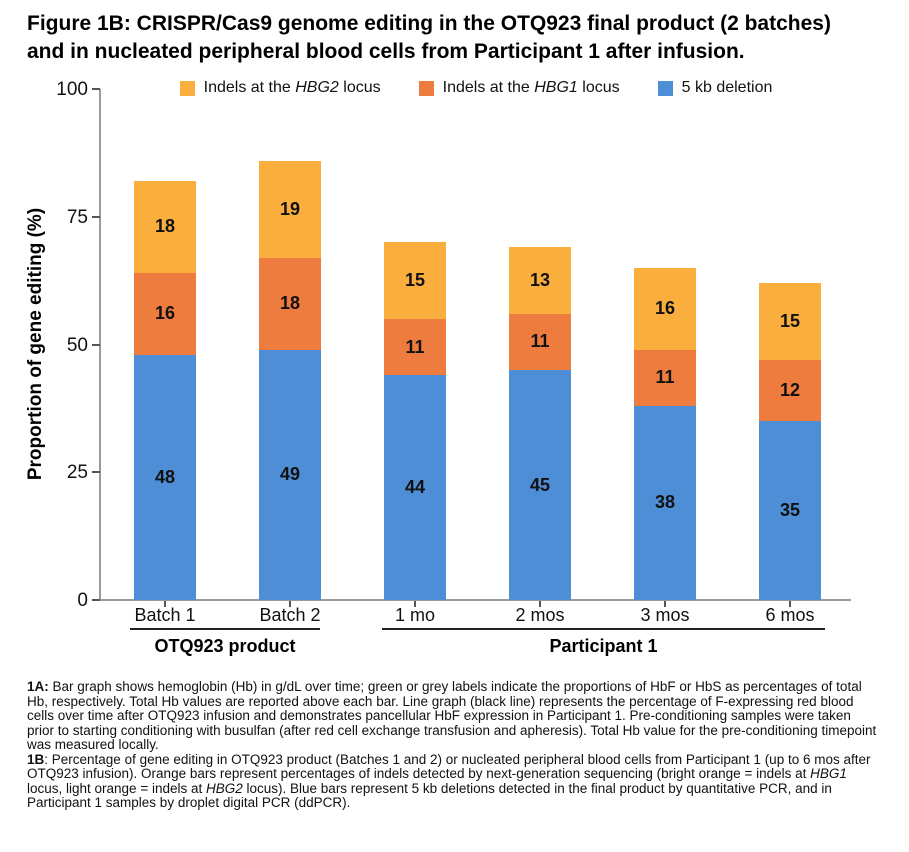 Image resolution: width=909 pixels, height=852 pixels. I want to click on bar-segment-deletion_blue: 38, so click(665, 502).